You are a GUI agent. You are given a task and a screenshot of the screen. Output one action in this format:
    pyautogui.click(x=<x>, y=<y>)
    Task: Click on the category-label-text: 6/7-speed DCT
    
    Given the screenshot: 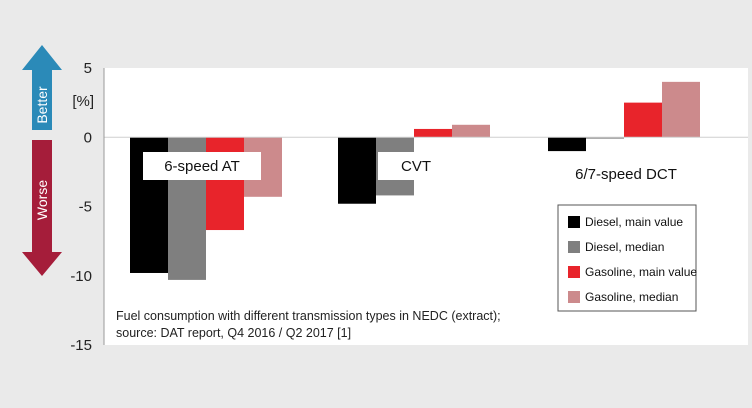 What is the action you would take?
    pyautogui.click(x=626, y=174)
    